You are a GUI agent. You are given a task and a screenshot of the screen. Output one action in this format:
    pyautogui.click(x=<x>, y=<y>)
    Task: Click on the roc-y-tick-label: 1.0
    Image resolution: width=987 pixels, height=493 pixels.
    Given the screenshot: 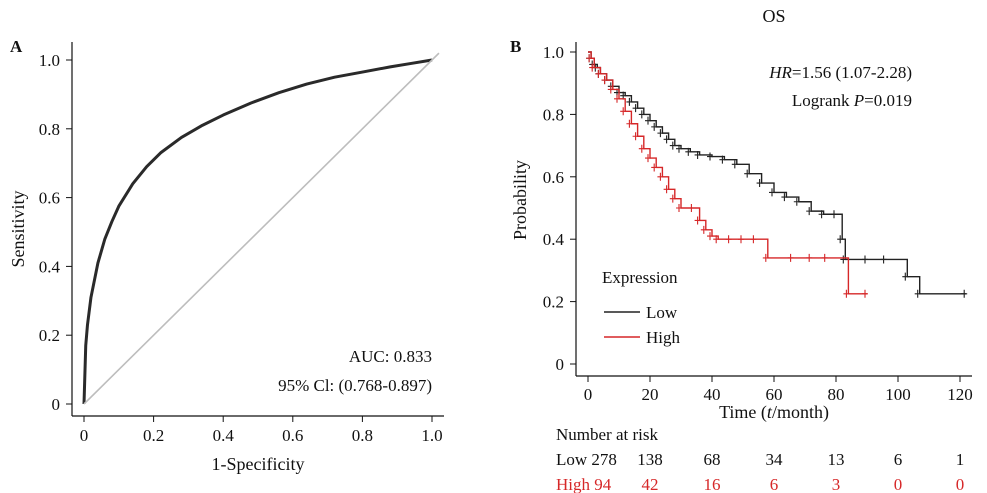 What is the action you would take?
    pyautogui.click(x=49, y=60)
    